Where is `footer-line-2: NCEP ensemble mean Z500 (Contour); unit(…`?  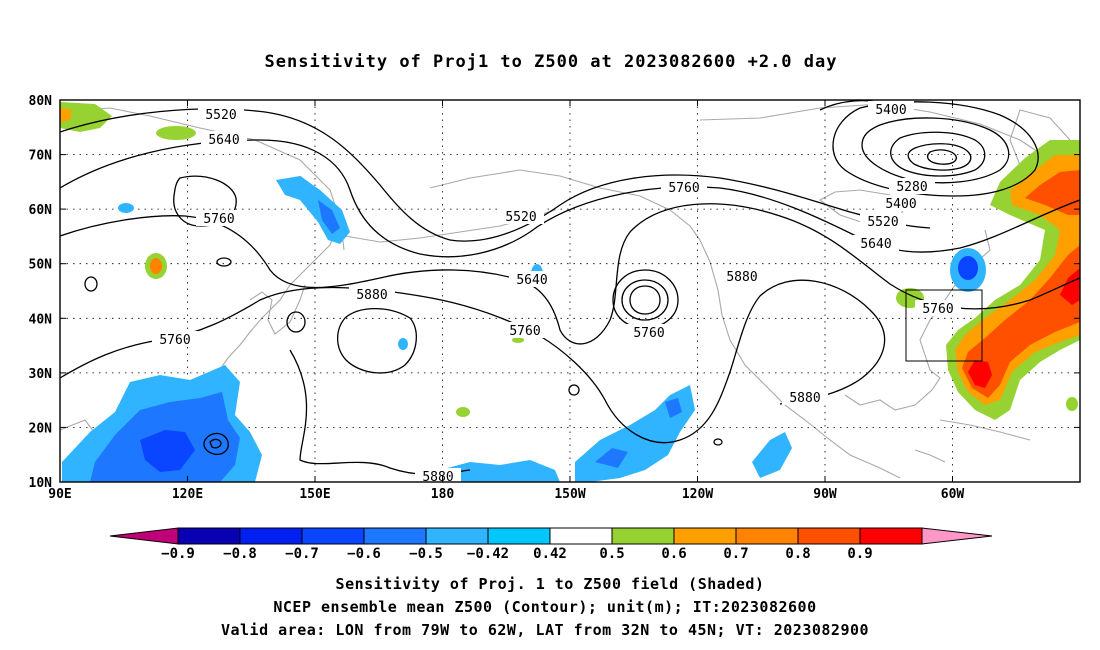
footer-line-2: NCEP ensemble mean Z500 (Contour); unit(… is located at coordinates (544, 607).